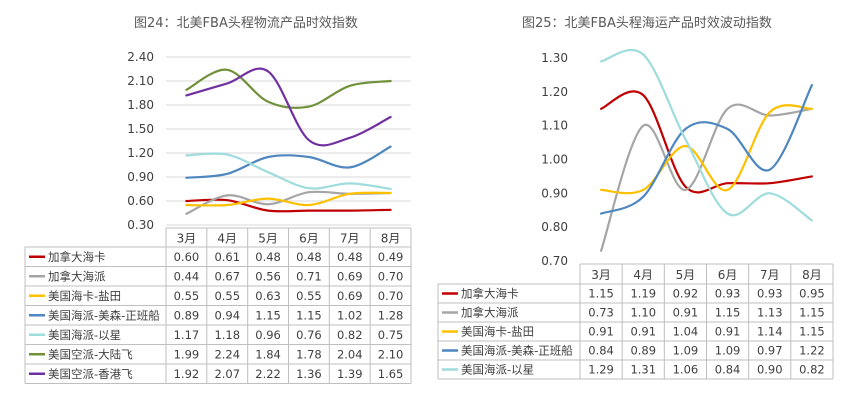 This screenshot has height=405, width=845. Describe the element at coordinates (391, 257) in the screenshot. I see `data-label: 0.49` at that location.